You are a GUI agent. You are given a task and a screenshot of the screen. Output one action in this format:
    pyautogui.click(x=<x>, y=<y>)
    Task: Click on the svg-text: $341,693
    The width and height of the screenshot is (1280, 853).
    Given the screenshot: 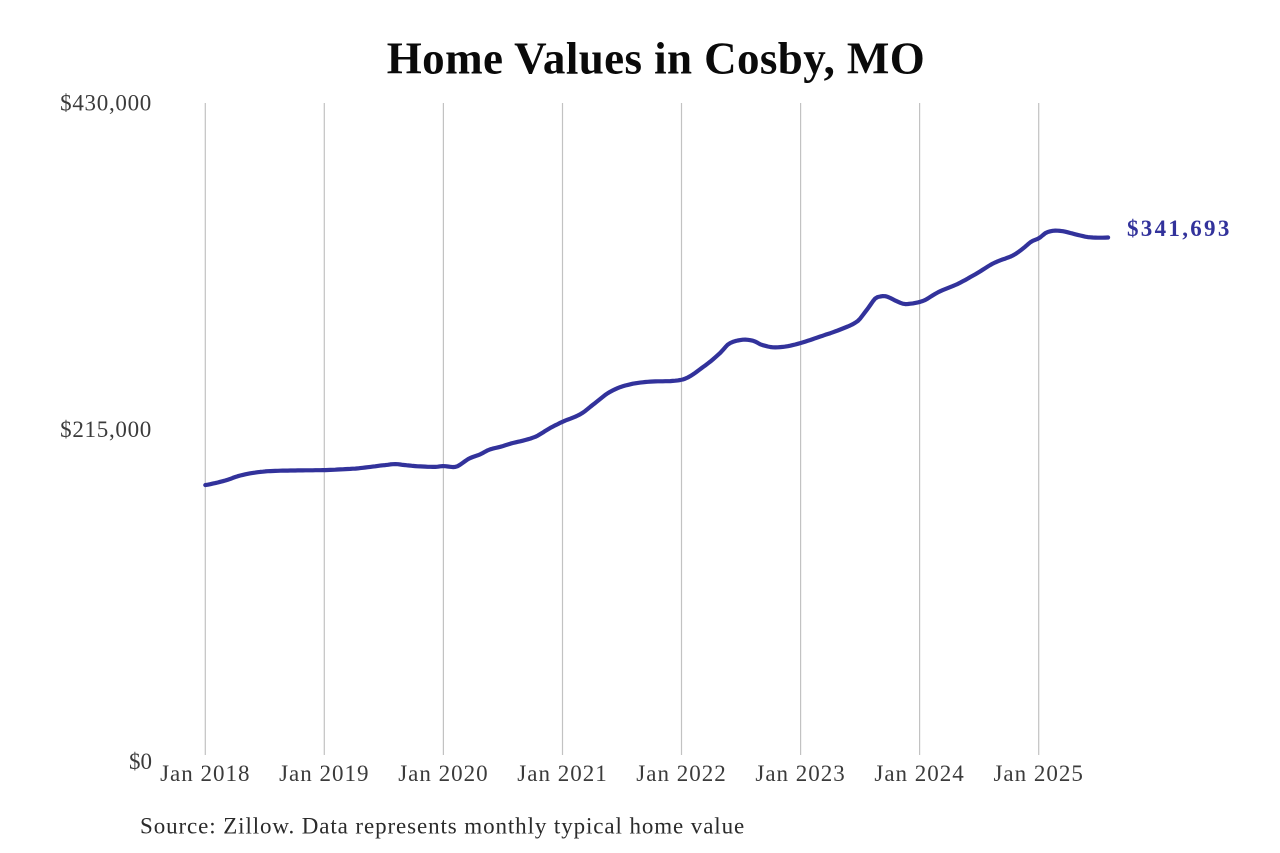 What is the action you would take?
    pyautogui.click(x=1179, y=228)
    